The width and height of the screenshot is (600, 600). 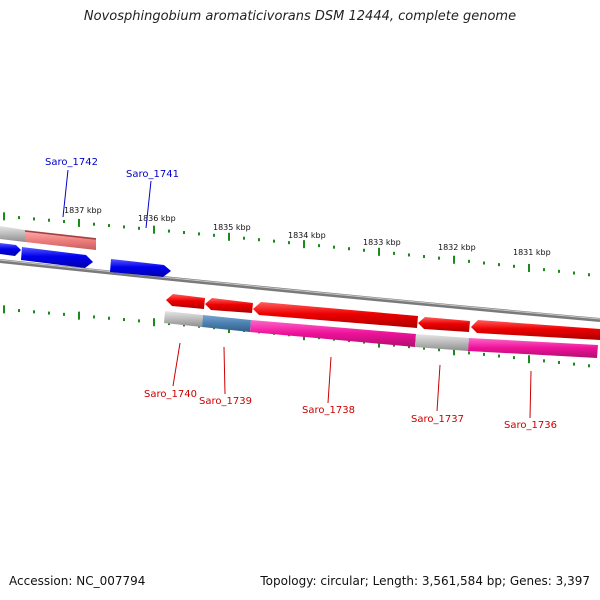 What do you see at coordinates (170, 394) in the screenshot?
I see `gene-label-saro-1740: Saro_1740` at bounding box center [170, 394].